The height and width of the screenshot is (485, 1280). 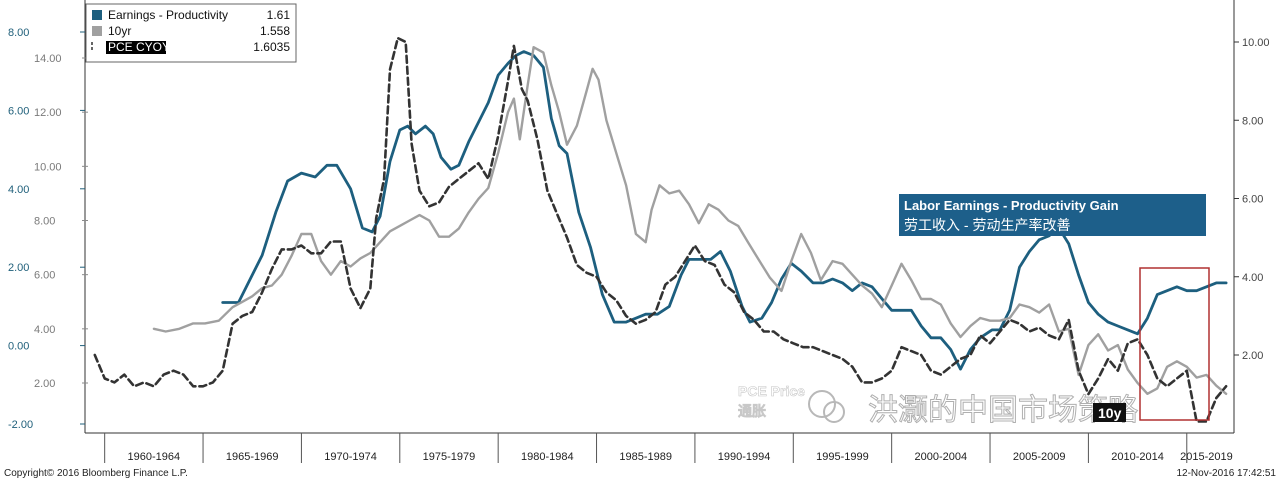 I want to click on x-period-label: 2015-2019, so click(x=1206, y=457).